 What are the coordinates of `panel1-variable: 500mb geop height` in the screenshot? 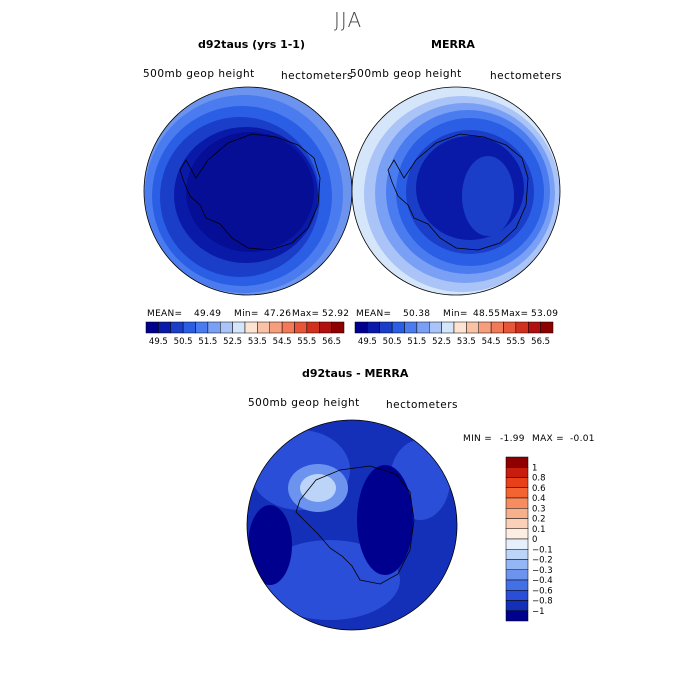 It's located at (199, 74).